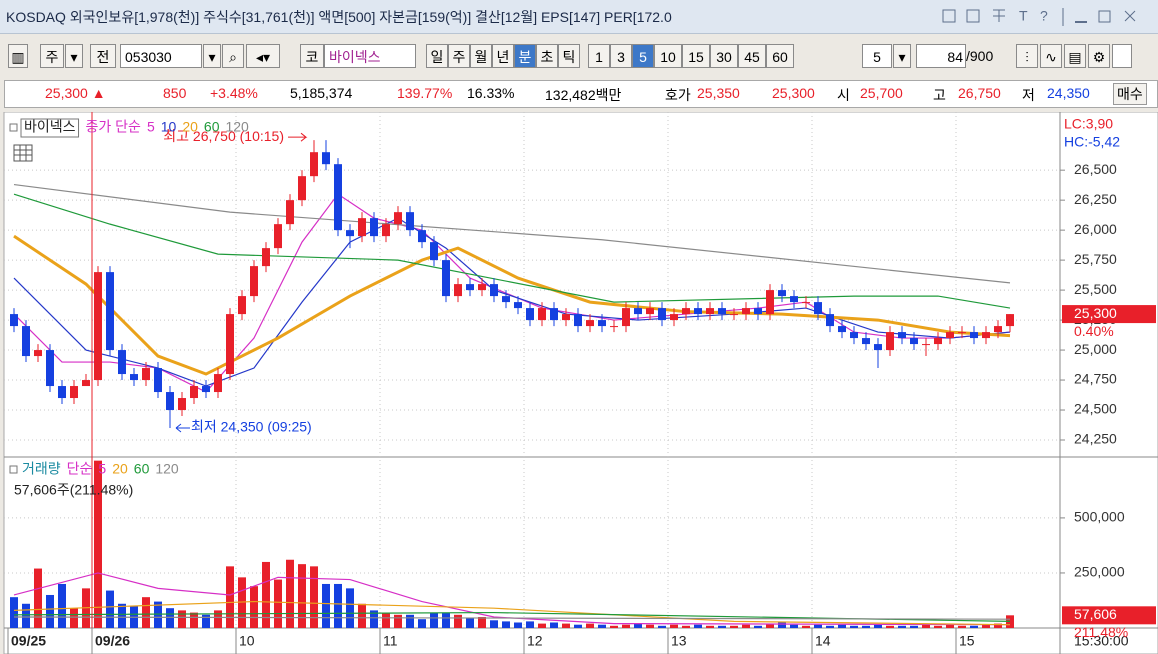 This screenshot has width=1158, height=654. What do you see at coordinates (18, 56) in the screenshot?
I see `icon-button: ▥` at bounding box center [18, 56].